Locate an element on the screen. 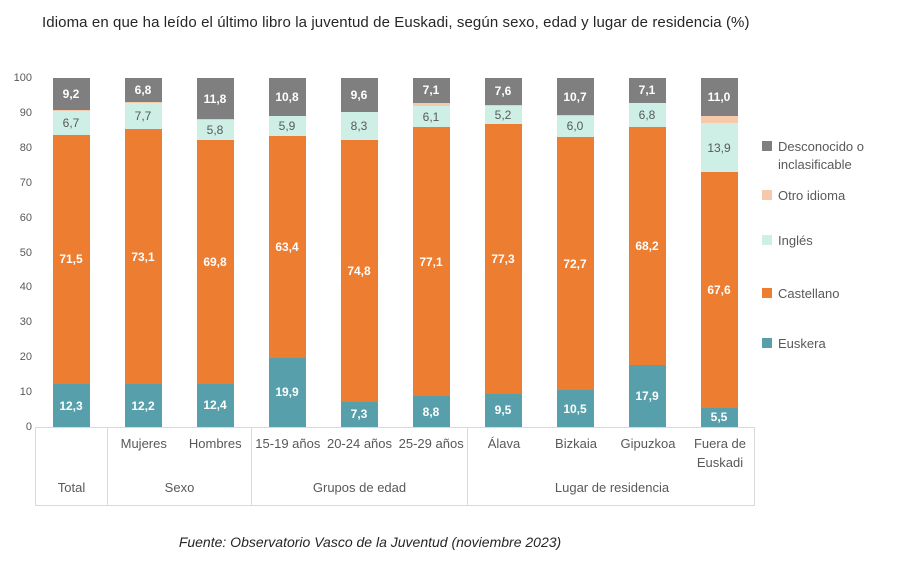 Image resolution: width=900 pixels, height=570 pixels. bar-segment: 12,2 is located at coordinates (143, 405).